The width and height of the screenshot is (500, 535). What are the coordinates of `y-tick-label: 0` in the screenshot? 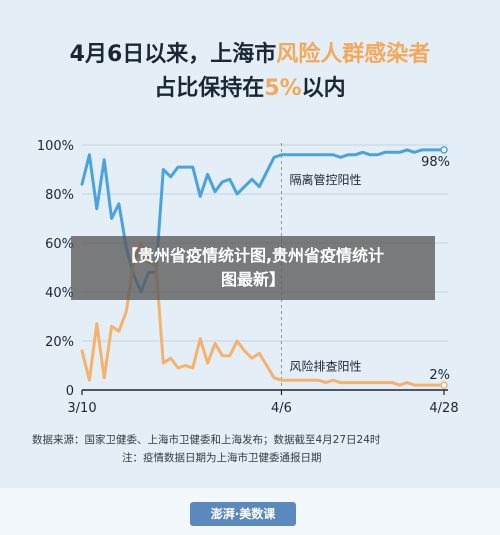 It's located at (70, 391).